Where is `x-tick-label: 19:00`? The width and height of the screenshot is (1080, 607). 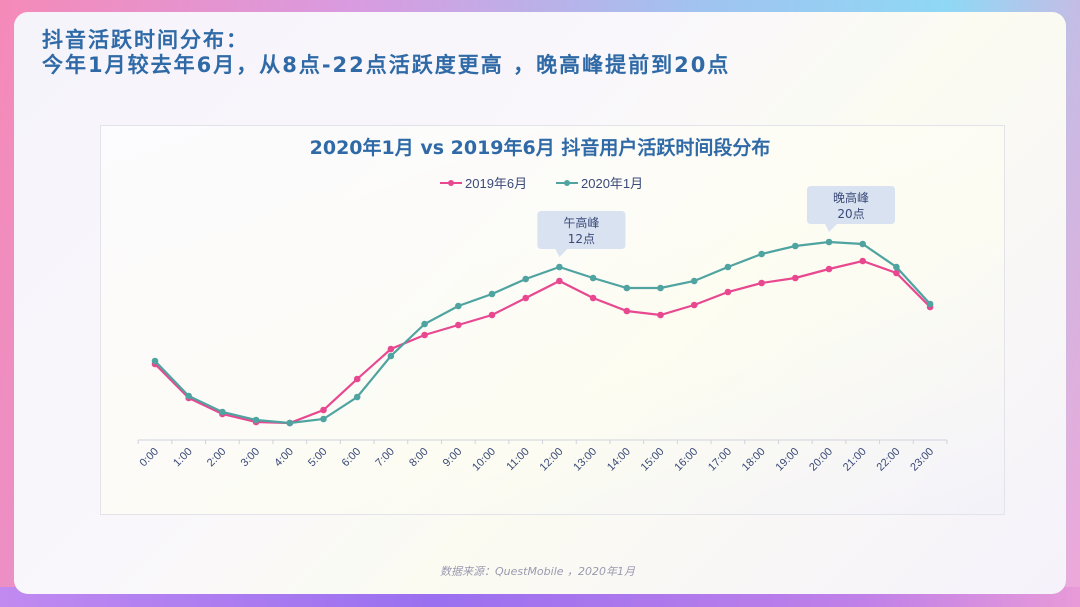 x-tick-label: 19:00 is located at coordinates (787, 460).